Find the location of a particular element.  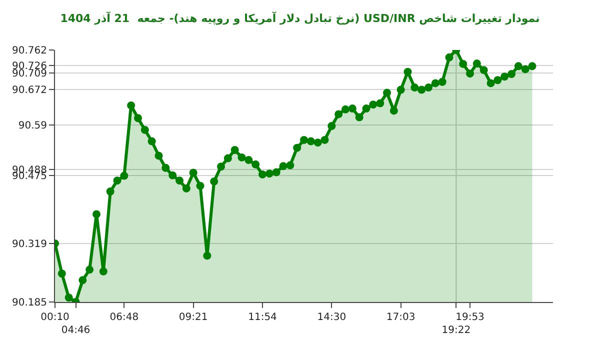

x-tick-label: 04:46 is located at coordinates (75, 330).